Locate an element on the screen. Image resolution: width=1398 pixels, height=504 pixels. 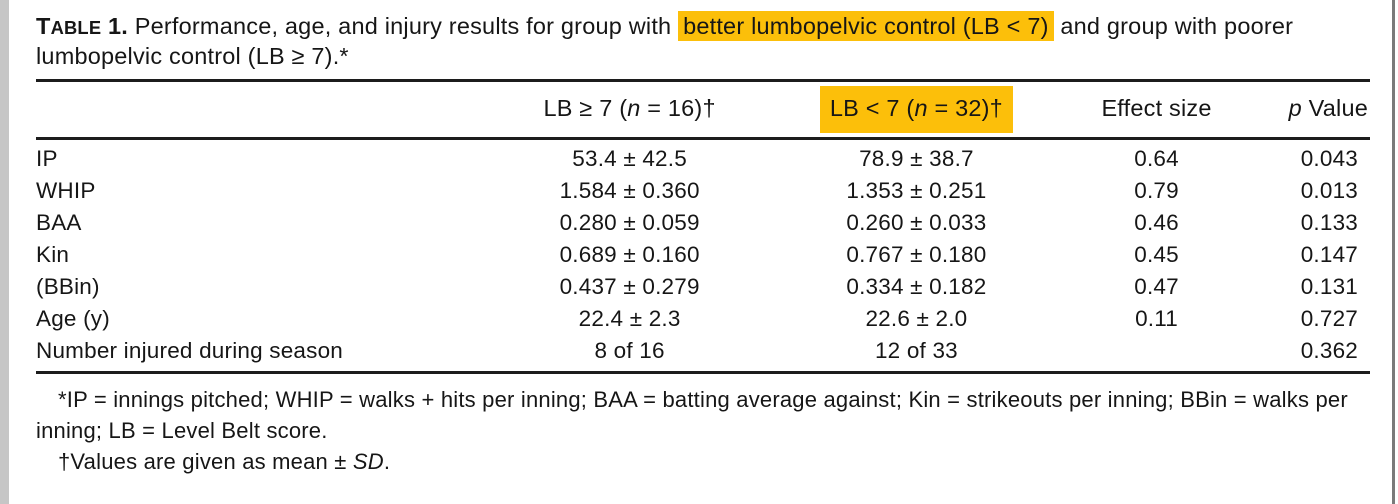
scan-page-edge-right is located at coordinates (1393, 252).